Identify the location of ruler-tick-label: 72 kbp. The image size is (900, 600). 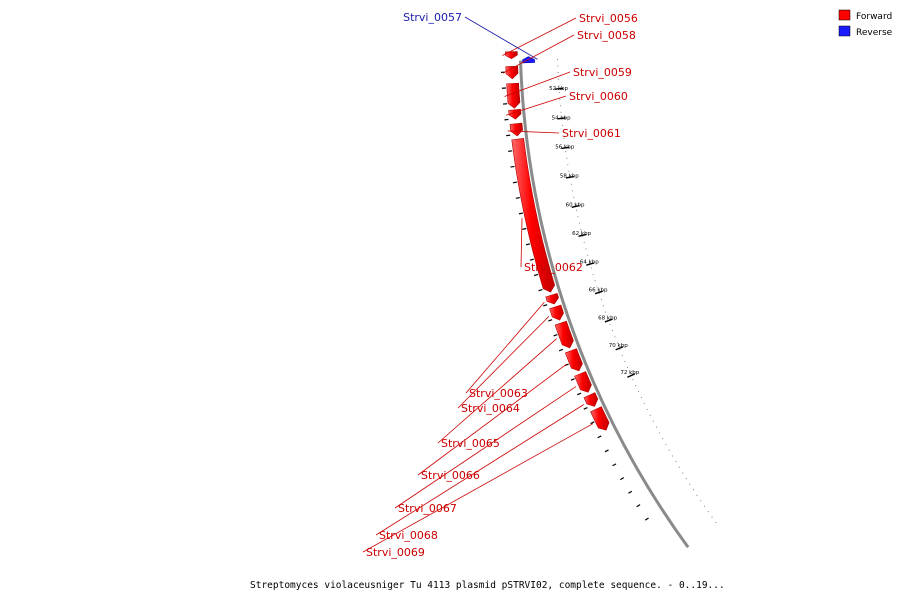
(629, 373).